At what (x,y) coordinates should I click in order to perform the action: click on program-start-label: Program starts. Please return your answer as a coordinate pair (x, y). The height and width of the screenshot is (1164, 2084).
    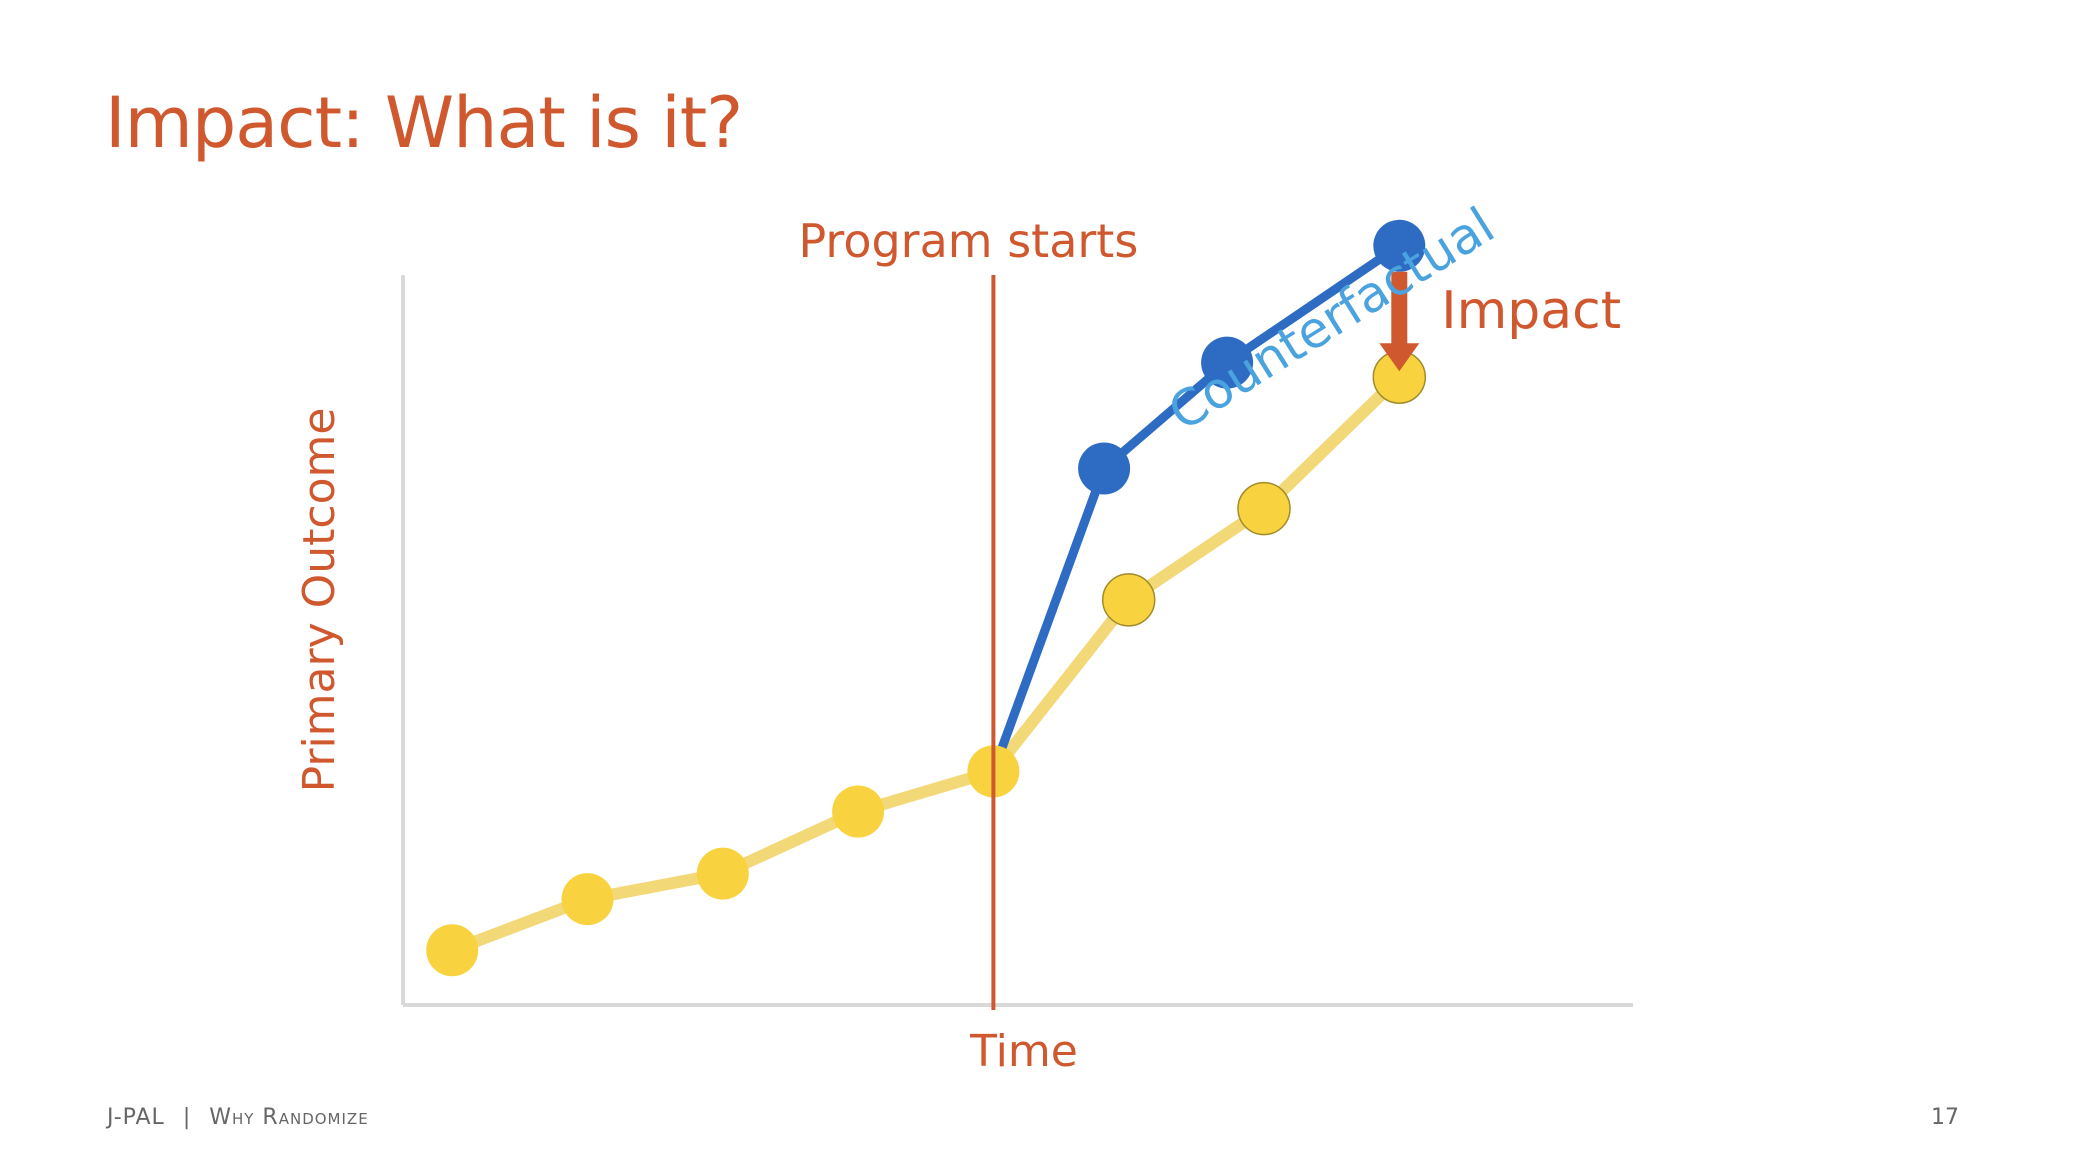
    Looking at the image, I should click on (968, 241).